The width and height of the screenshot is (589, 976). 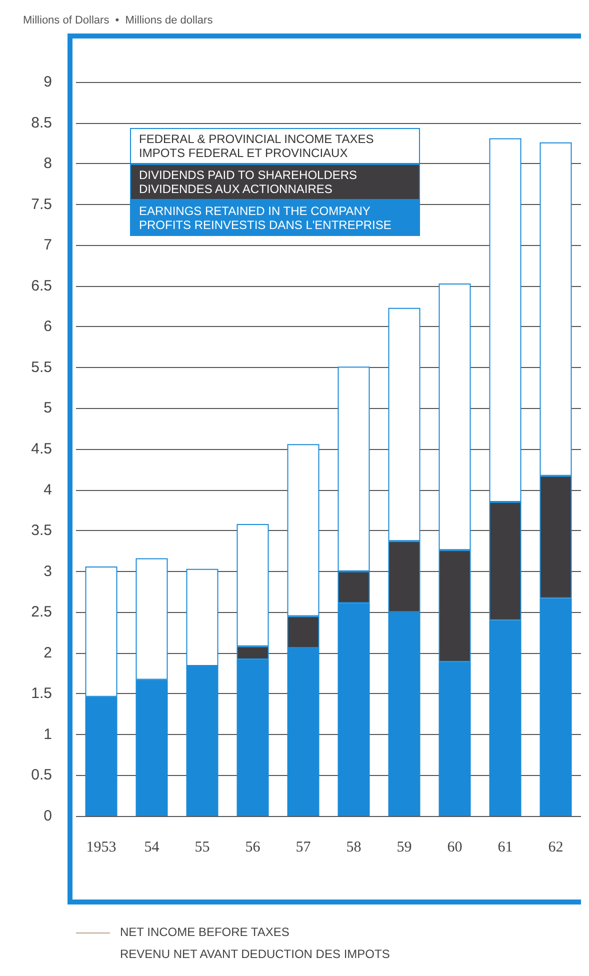 What do you see at coordinates (152, 848) in the screenshot?
I see `x-tick-label: 54` at bounding box center [152, 848].